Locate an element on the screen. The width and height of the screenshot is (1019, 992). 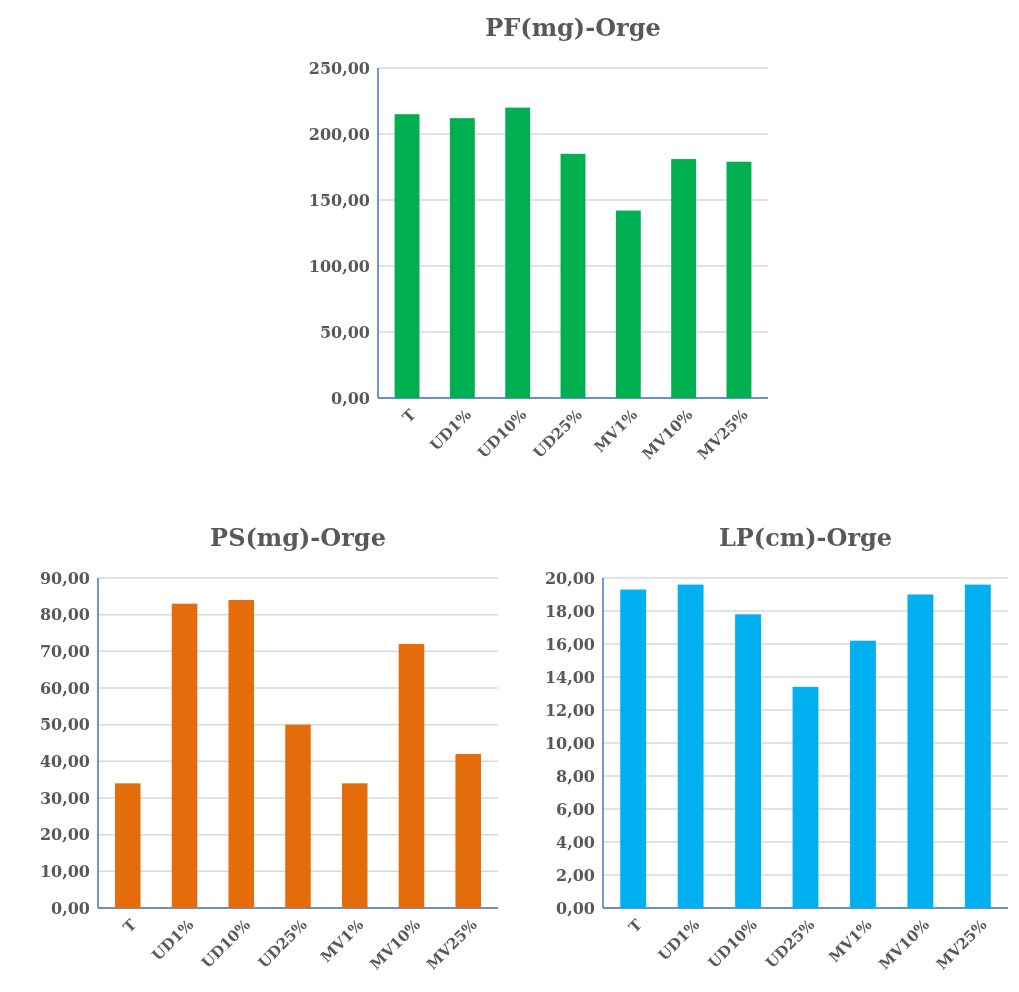
chart-title: PS(mg)-Orge is located at coordinates (298, 537).